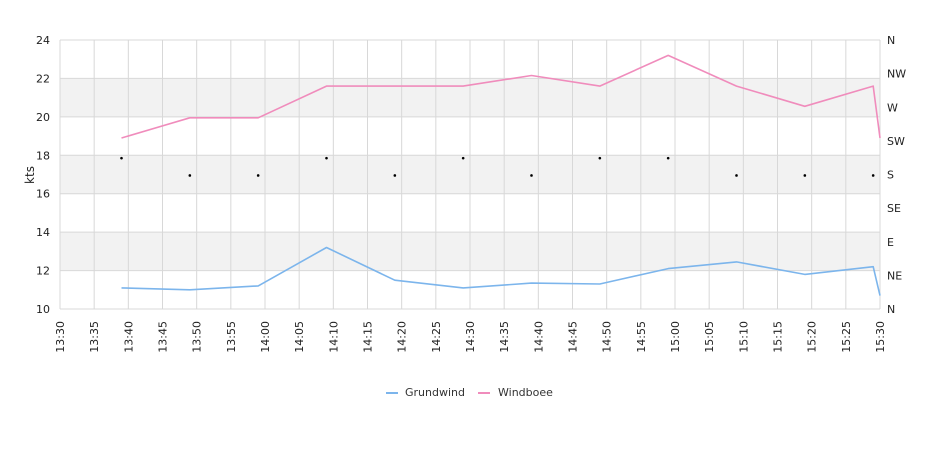  I want to click on legend: Grundwind Windboee, so click(469, 392).